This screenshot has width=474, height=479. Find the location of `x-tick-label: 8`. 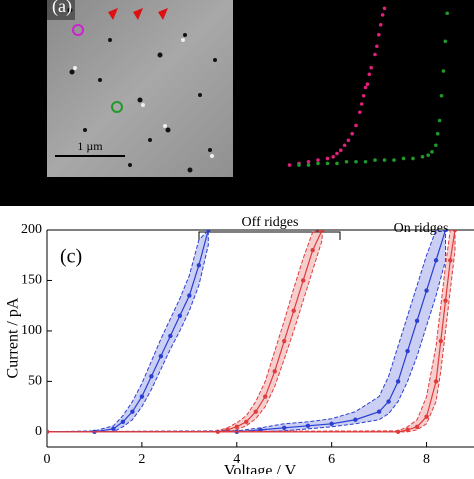

x-tick-label: 8 is located at coordinates (426, 459).